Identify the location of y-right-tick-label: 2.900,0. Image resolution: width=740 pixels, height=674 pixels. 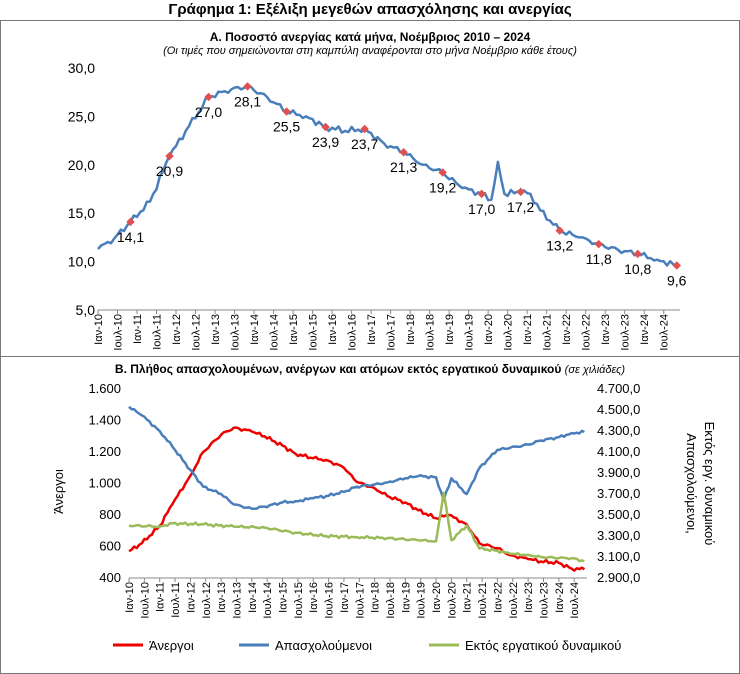
(618, 577).